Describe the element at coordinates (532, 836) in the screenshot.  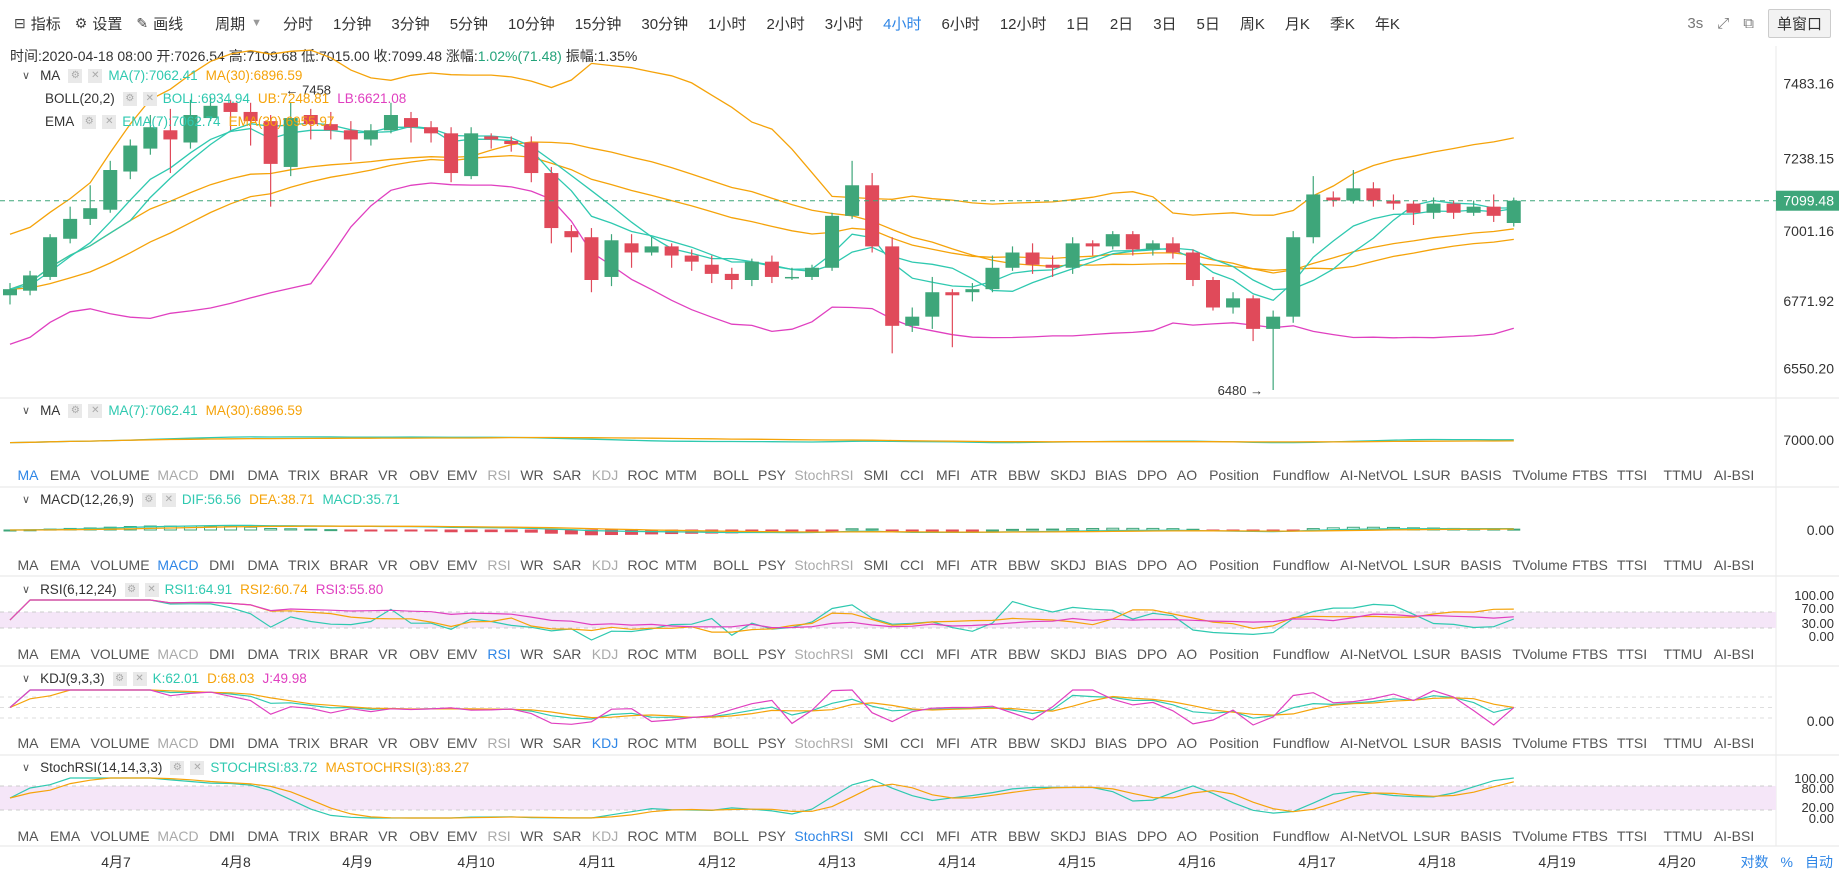
I see `tab-wr: WR` at that location.